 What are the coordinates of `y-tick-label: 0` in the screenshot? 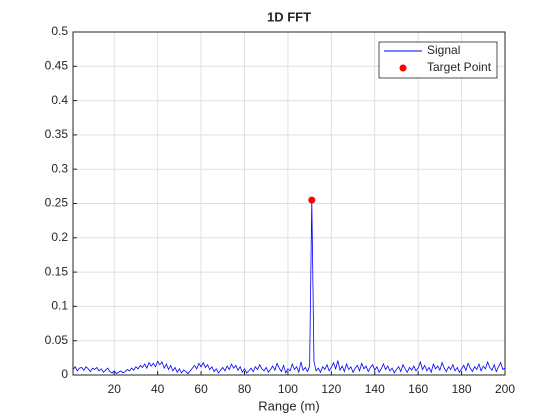 It's located at (64, 374).